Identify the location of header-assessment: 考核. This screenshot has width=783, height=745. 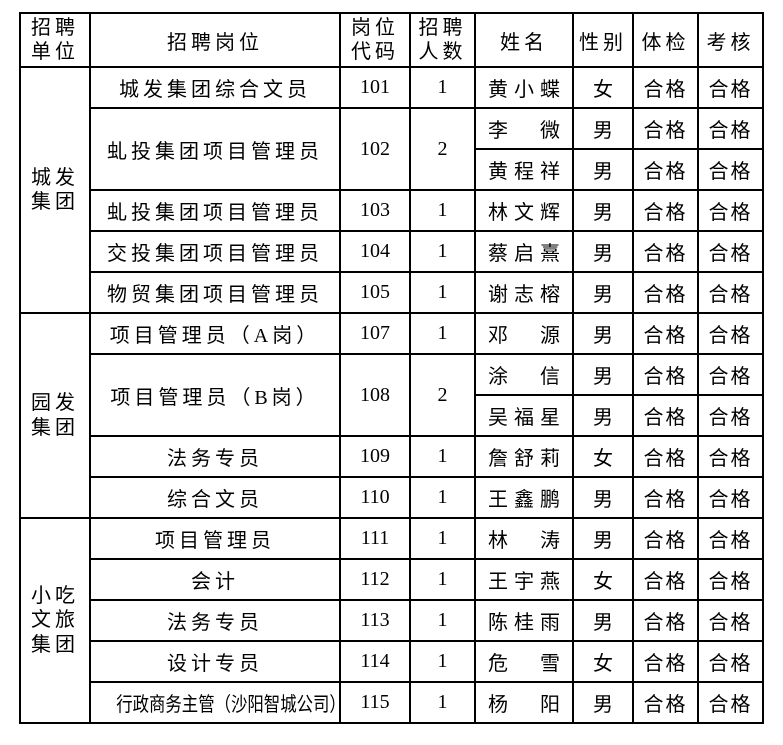
(730, 40).